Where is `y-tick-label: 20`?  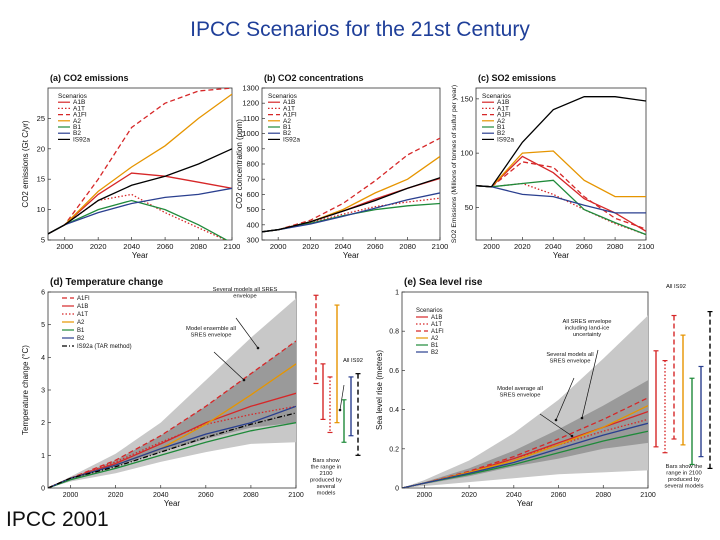 y-tick-label: 20 is located at coordinates (41, 148).